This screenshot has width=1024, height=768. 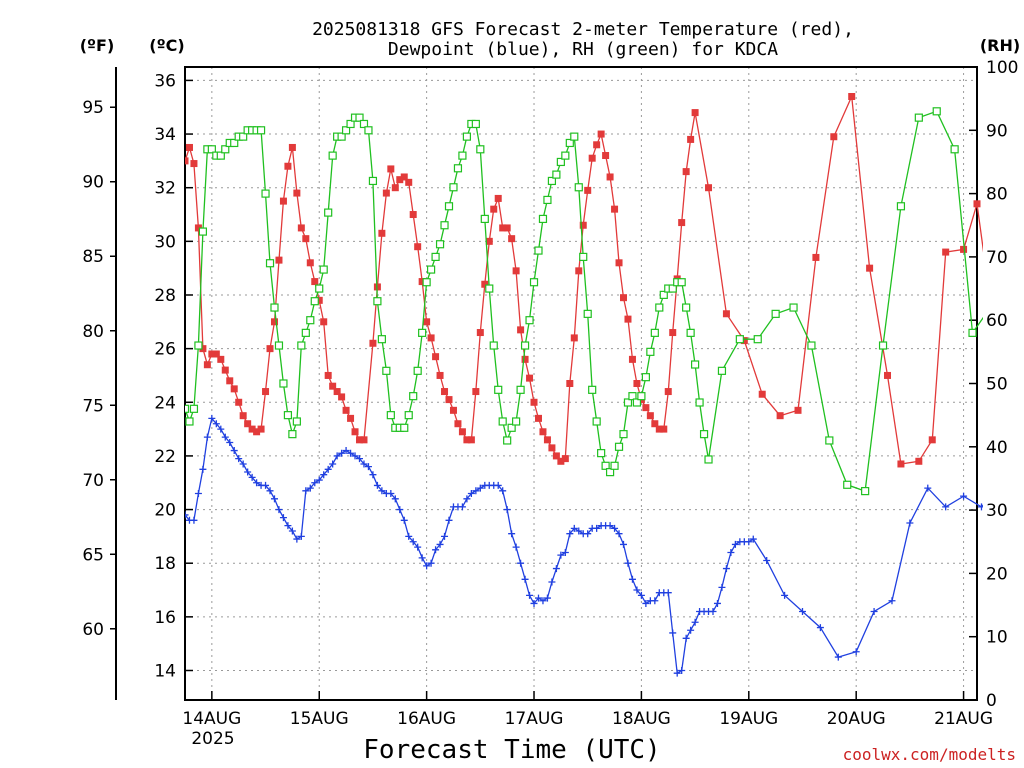 What do you see at coordinates (93, 332) in the screenshot?
I see `fahrenheit-tick-label: 80` at bounding box center [93, 332].